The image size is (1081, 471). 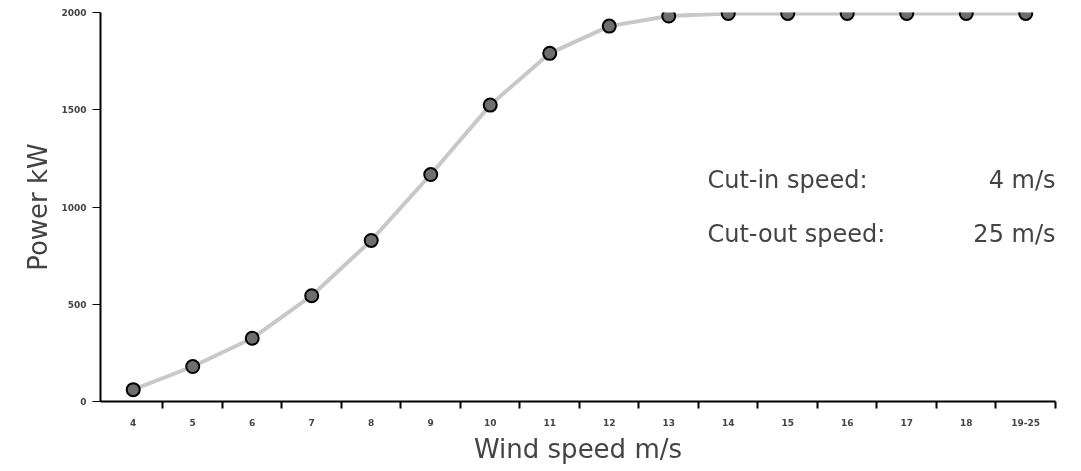 What do you see at coordinates (1014, 233) in the screenshot?
I see `annotation: 25 m/s` at bounding box center [1014, 233].